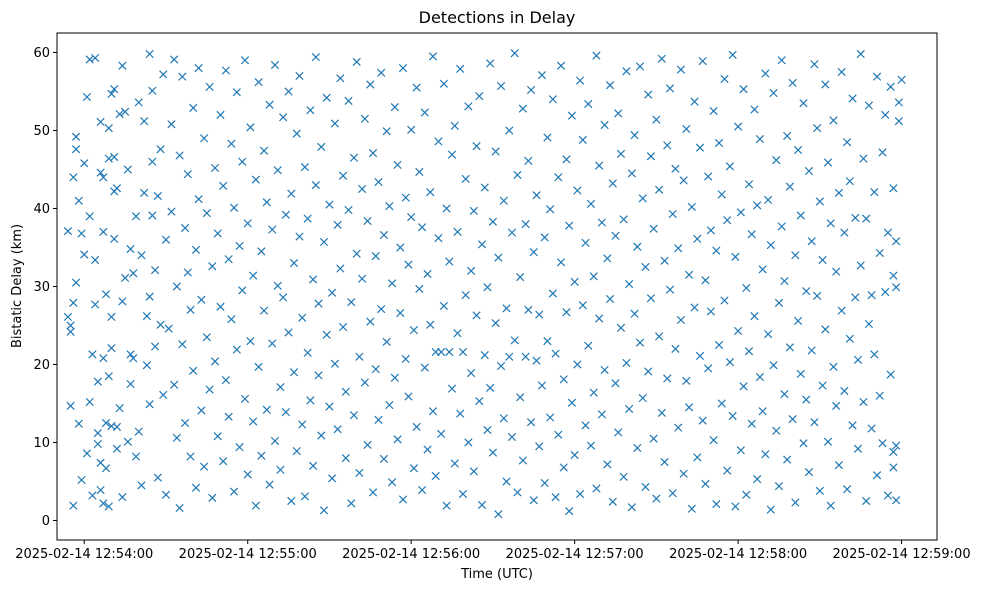 Image resolution: width=986 pixels, height=590 pixels. I want to click on y-tick-label: 0, so click(46, 521).